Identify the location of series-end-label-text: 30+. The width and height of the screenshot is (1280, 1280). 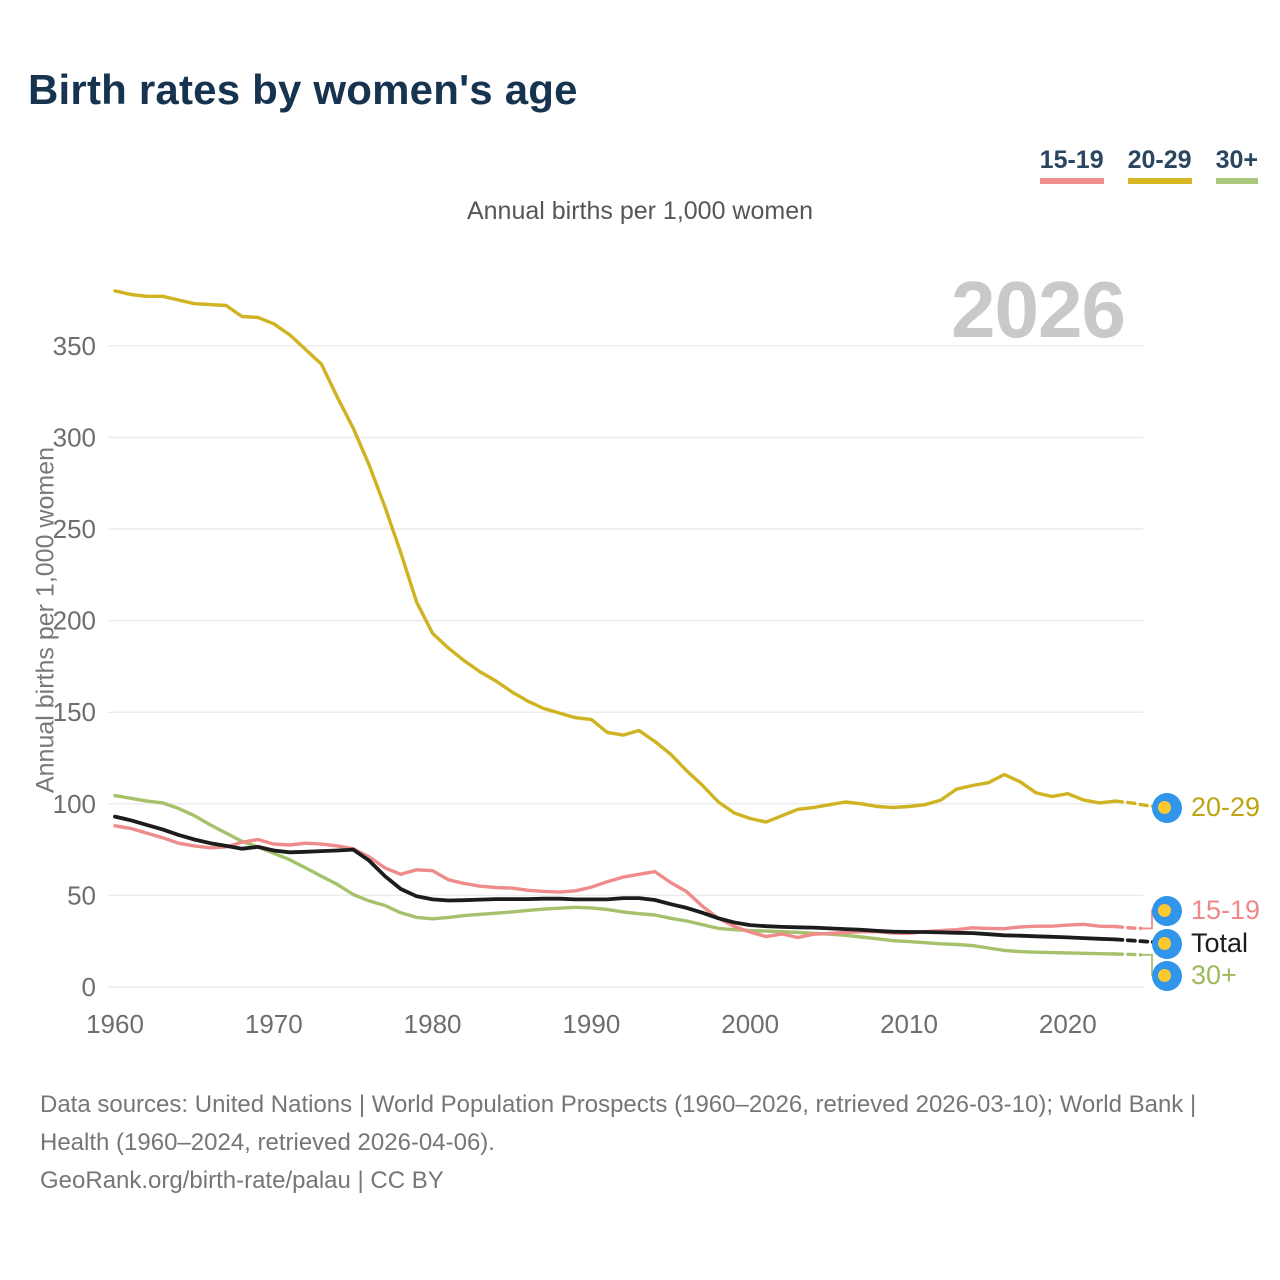
(1214, 975).